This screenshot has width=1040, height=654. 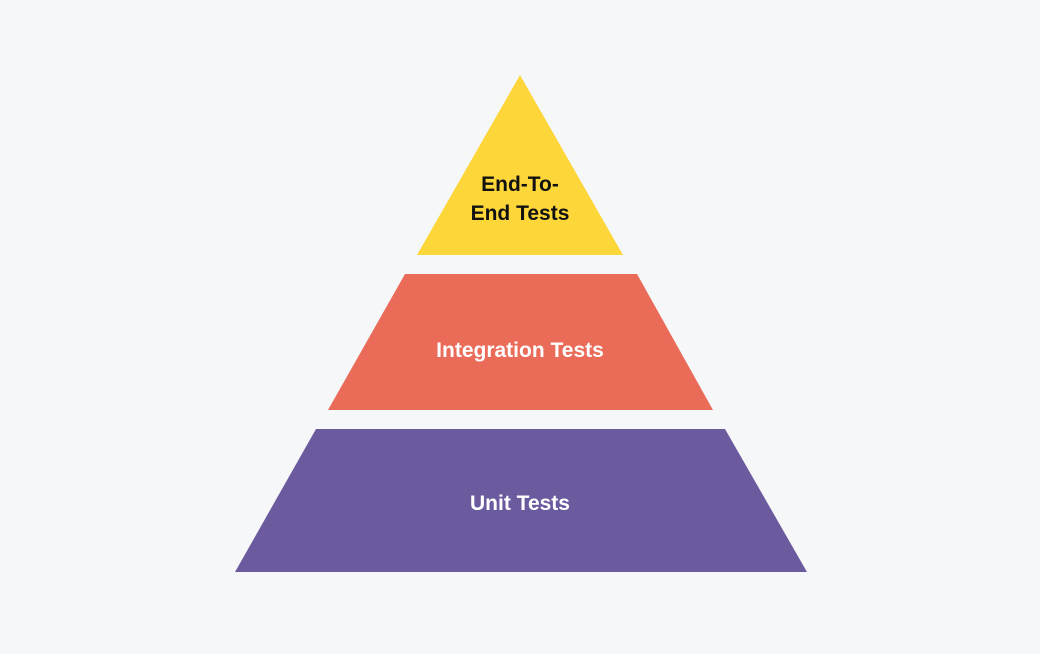 I want to click on integration-tests-label: Integration Tests, so click(x=520, y=350).